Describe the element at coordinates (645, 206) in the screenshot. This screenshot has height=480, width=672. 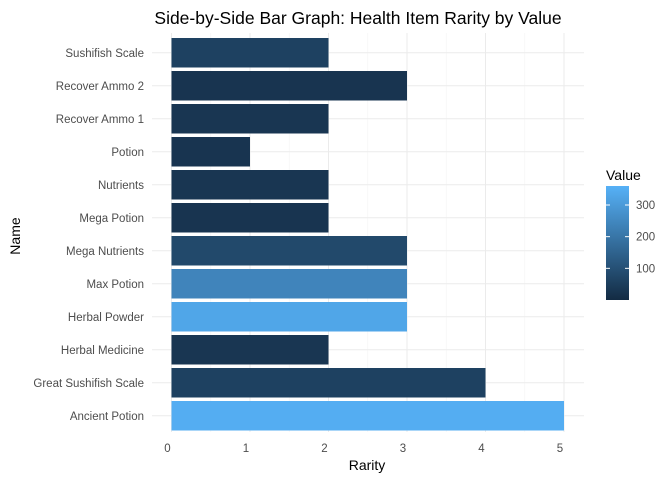
I see `legend-tick-label: 300` at that location.